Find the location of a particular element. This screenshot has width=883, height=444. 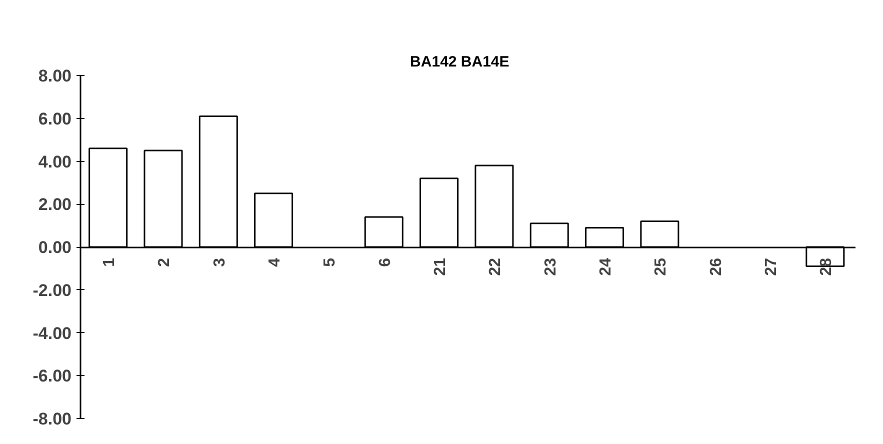

x-tick-label: 21 is located at coordinates (441, 267).